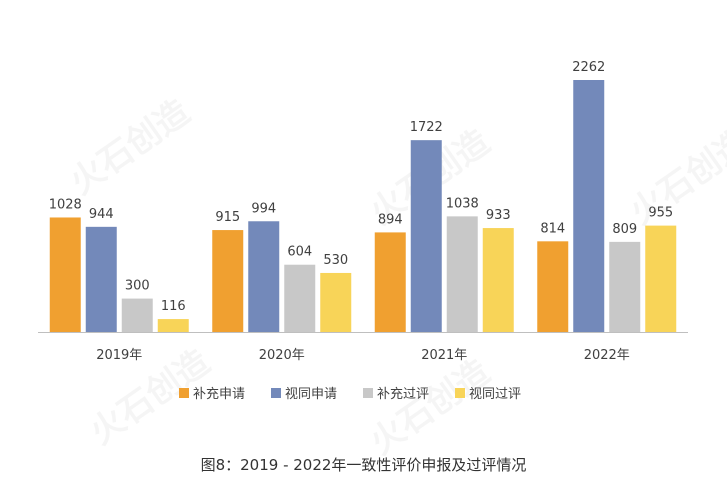 The width and height of the screenshot is (727, 484). I want to click on data-label: 1028, so click(65, 204).